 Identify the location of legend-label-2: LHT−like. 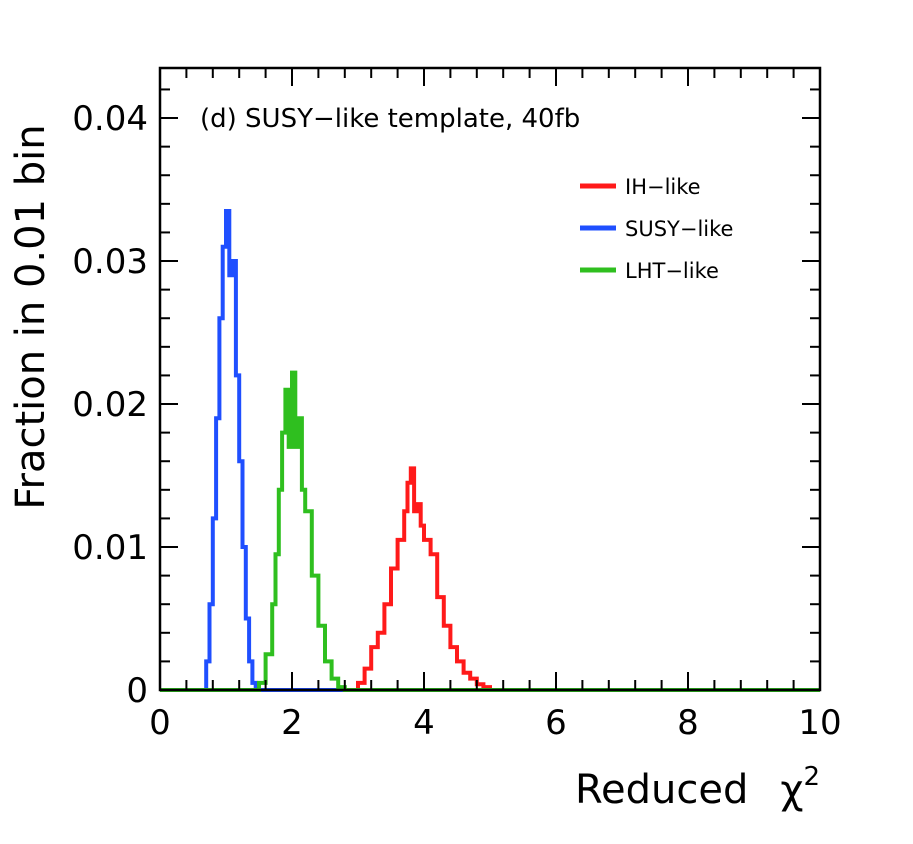
(672, 271).